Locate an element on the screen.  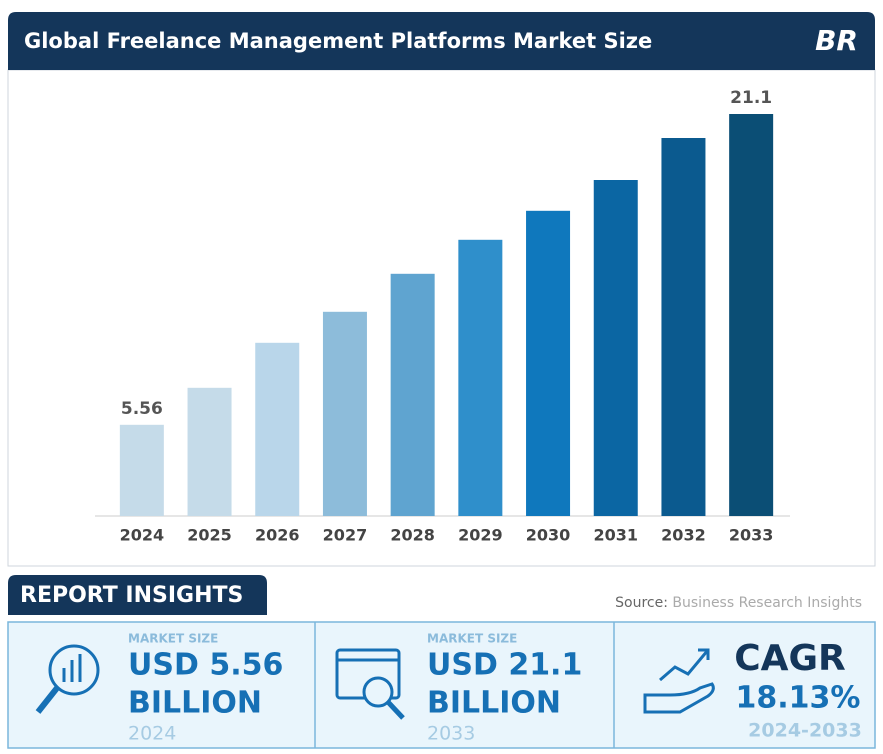
card-year: 2024-2033 is located at coordinates (805, 731).